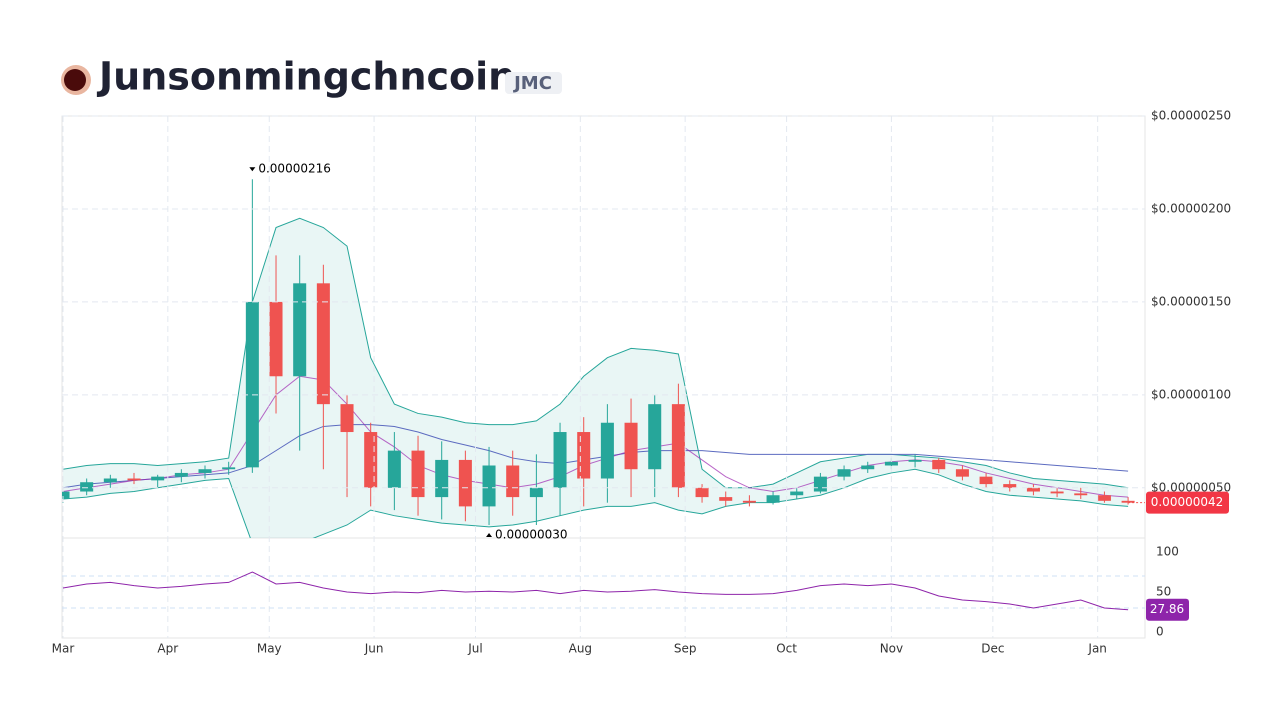 This screenshot has height=724, width=1280. I want to click on annotation-label: 0.00000216, so click(294, 169).